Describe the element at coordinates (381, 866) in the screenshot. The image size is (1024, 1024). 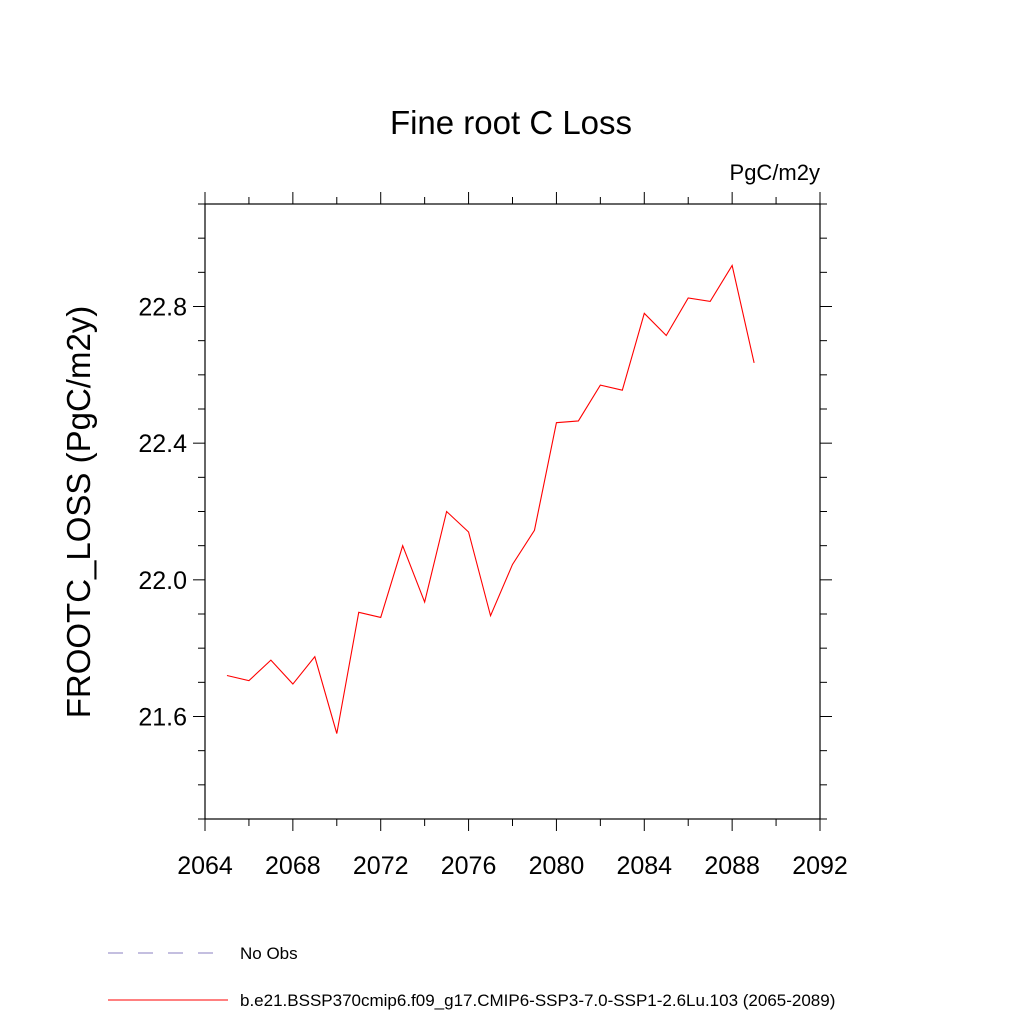
I see `x-tick-label: 2072` at that location.